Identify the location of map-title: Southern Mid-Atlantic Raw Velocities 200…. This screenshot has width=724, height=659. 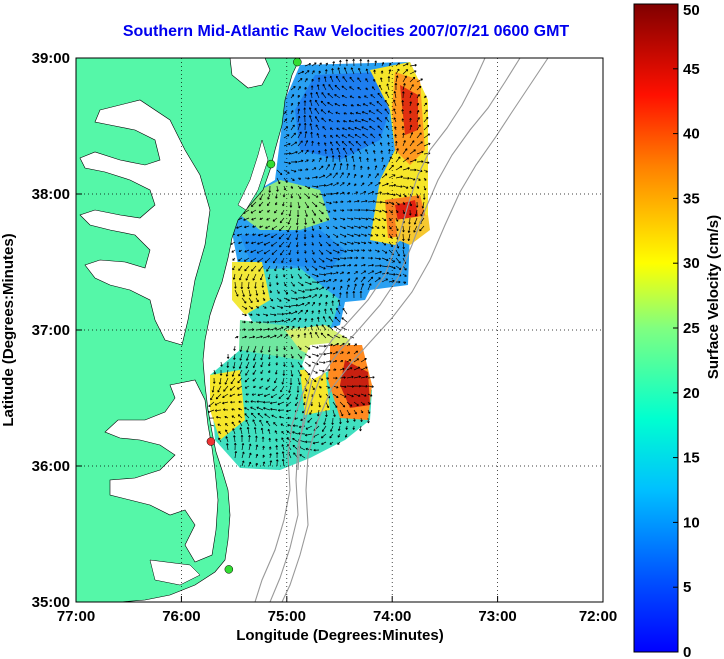
(346, 31).